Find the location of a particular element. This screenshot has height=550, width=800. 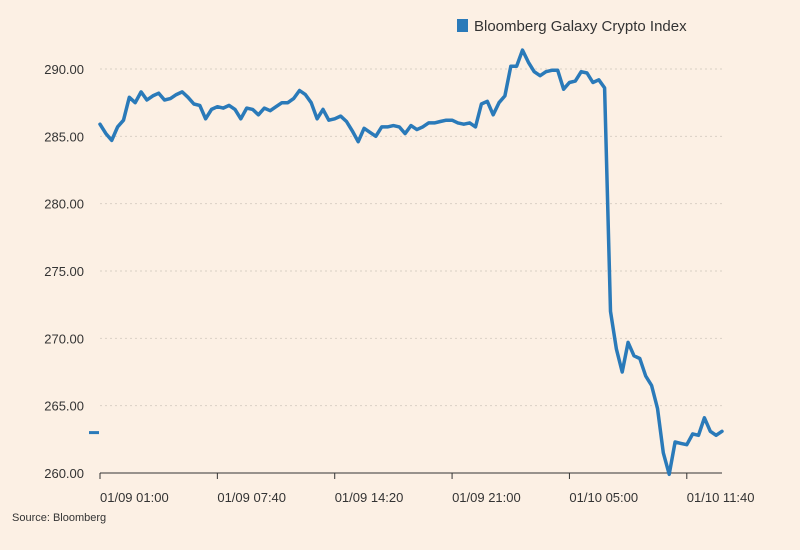

y-tick-label: 285.00 is located at coordinates (64, 136).